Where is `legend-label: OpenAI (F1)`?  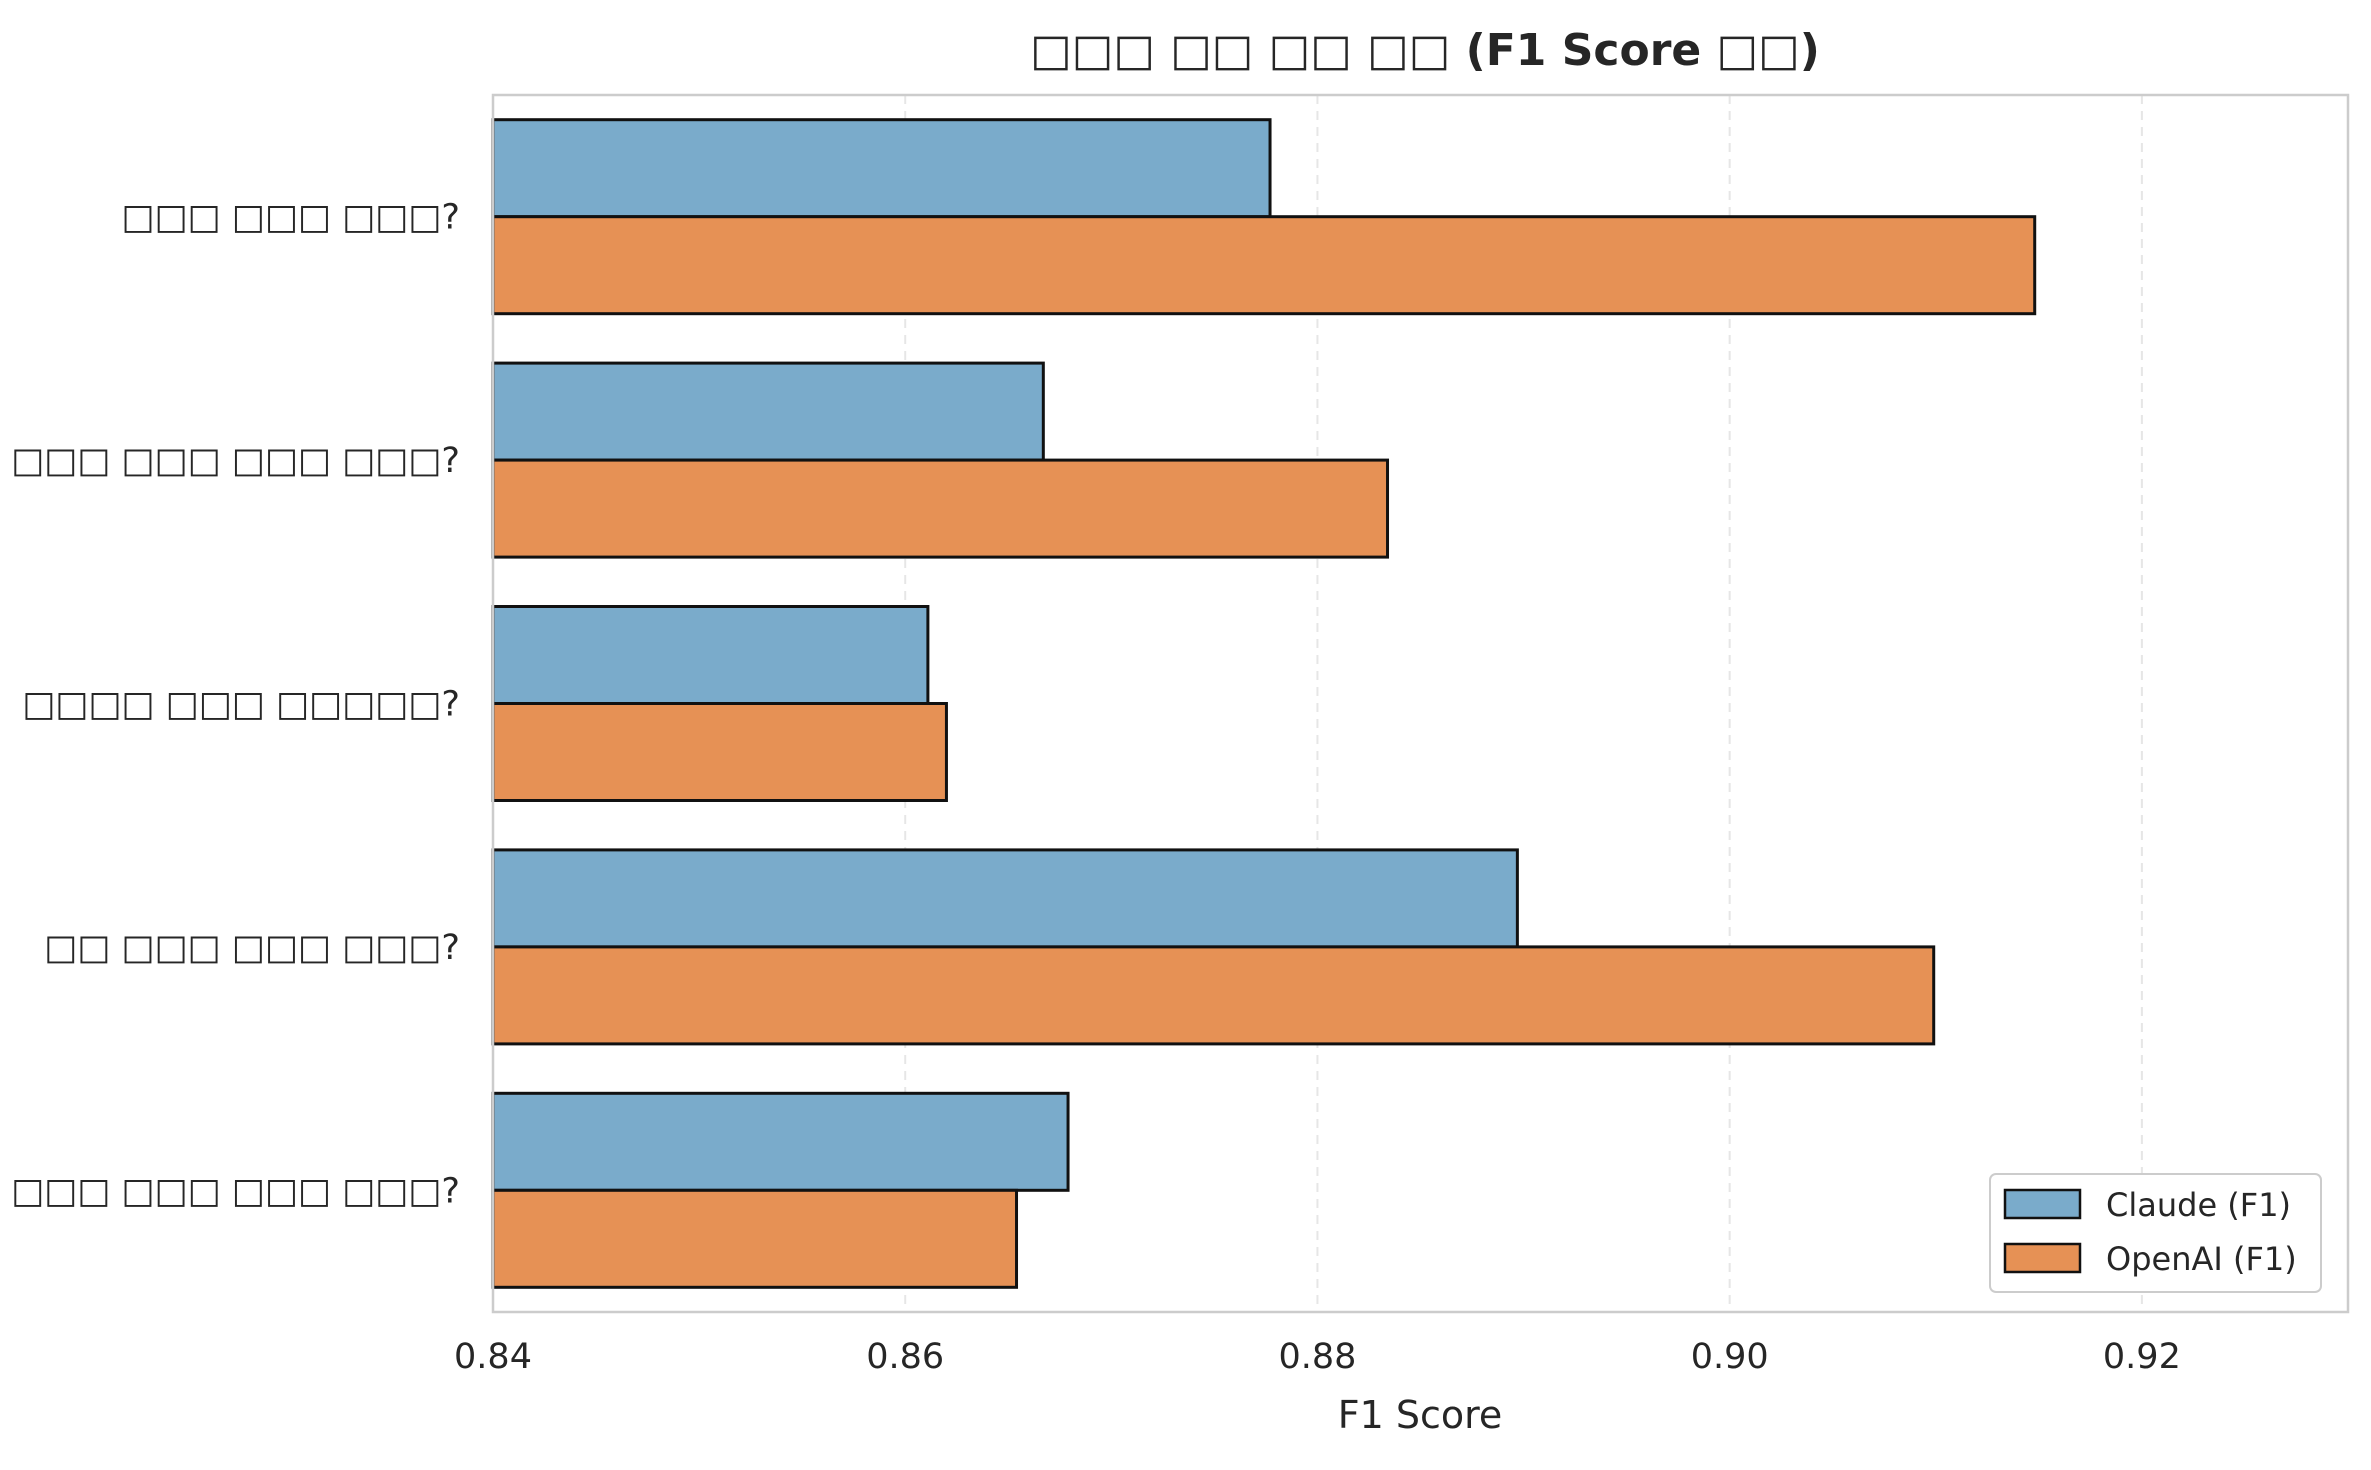 legend-label: OpenAI (F1) is located at coordinates (2201, 1259).